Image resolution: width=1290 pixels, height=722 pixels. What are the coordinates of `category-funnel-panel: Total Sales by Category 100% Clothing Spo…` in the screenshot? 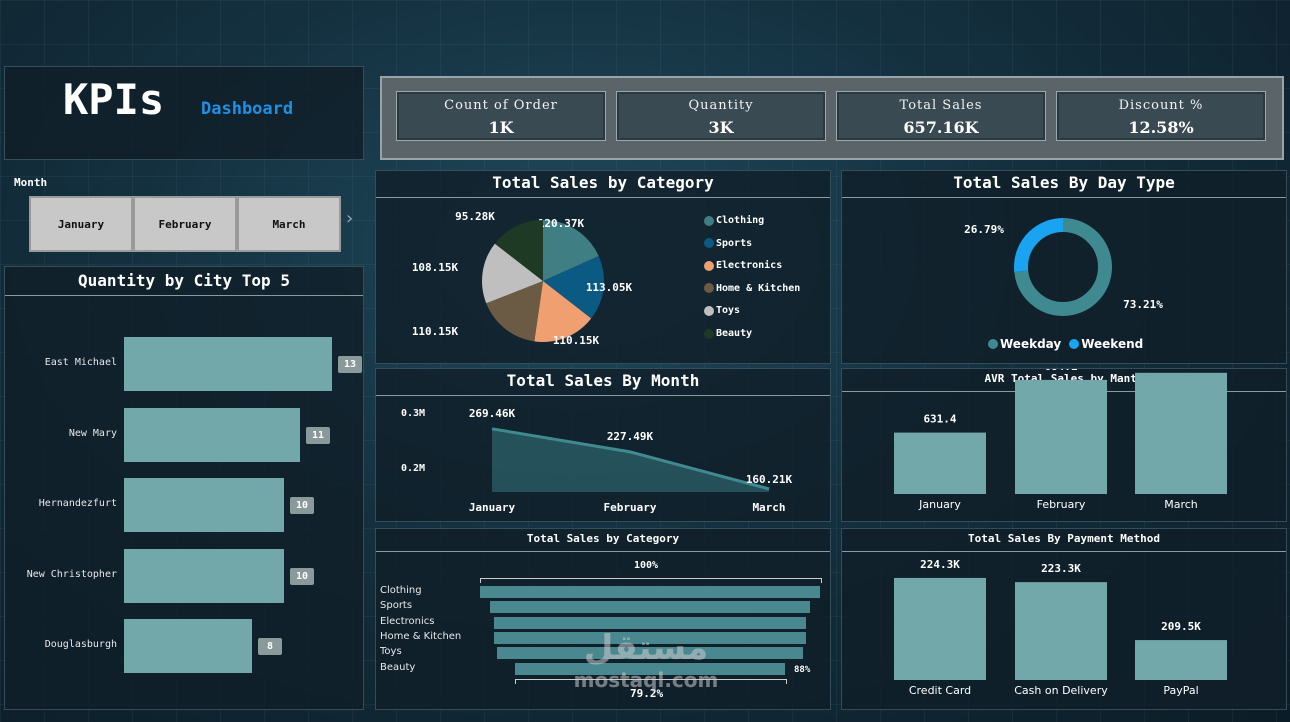 It's located at (603, 619).